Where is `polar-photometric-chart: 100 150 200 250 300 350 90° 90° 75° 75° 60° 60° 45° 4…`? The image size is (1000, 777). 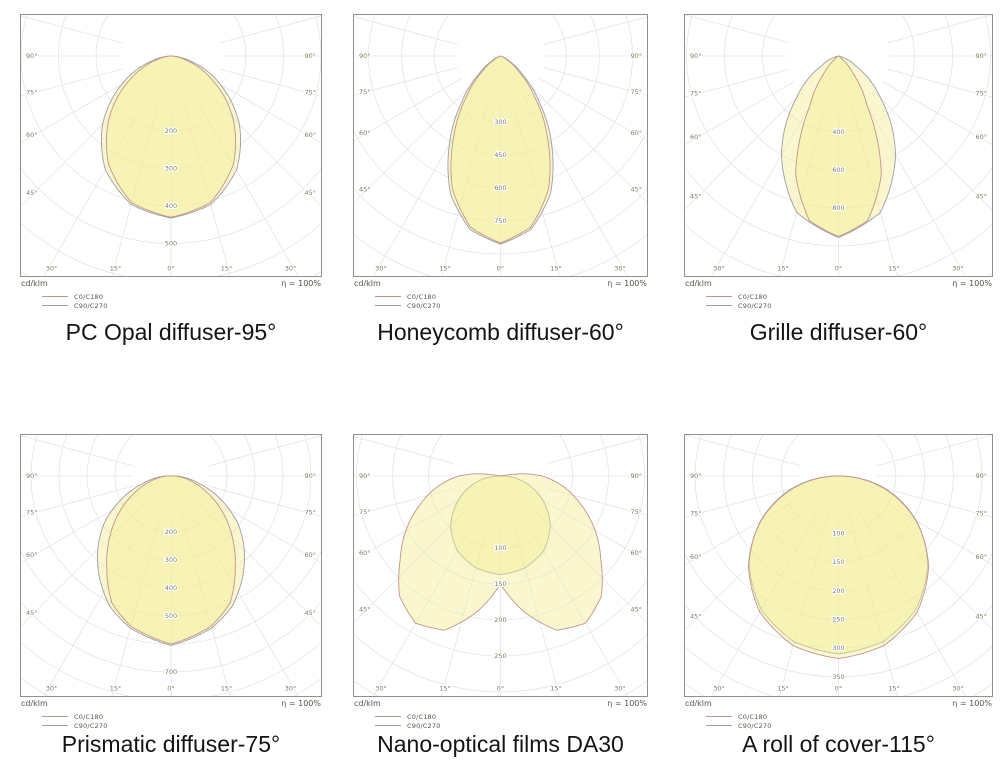 polar-photometric-chart: 100 150 200 250 300 350 90° 90° 75° 75° 60° 60° 45° 4… is located at coordinates (838, 565).